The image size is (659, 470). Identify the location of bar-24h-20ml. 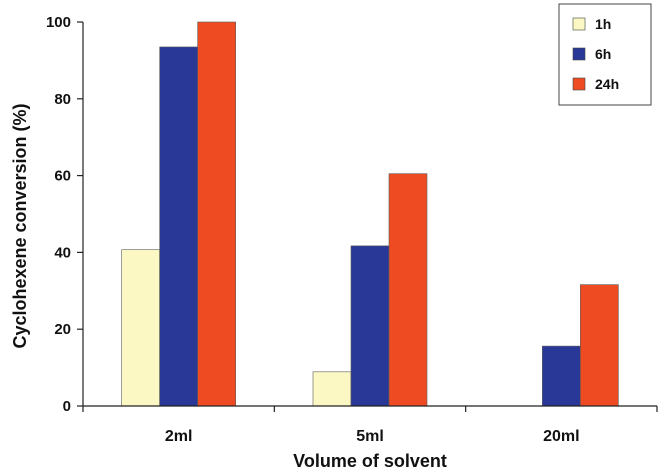
(599, 345).